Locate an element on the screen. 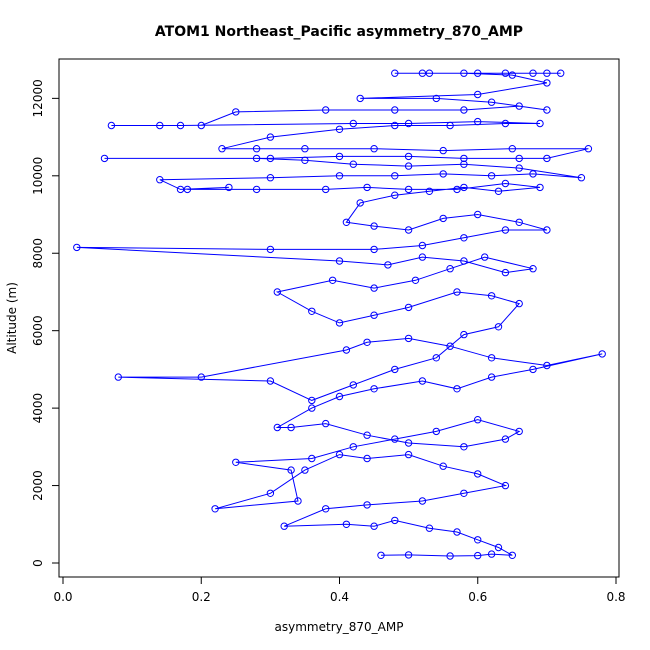  x-axis-label: asymmetry_870_AMP is located at coordinates (339, 627).